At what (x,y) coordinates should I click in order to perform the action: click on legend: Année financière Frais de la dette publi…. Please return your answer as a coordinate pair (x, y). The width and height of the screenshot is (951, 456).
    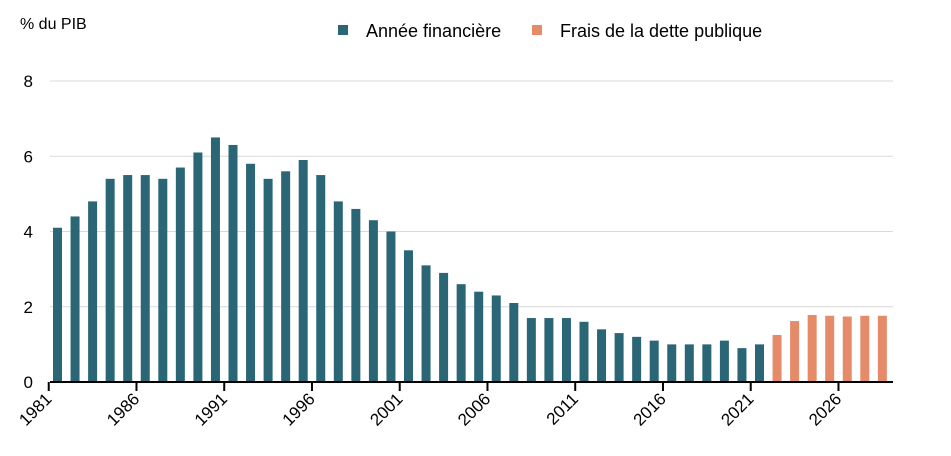
    Looking at the image, I should click on (550, 31).